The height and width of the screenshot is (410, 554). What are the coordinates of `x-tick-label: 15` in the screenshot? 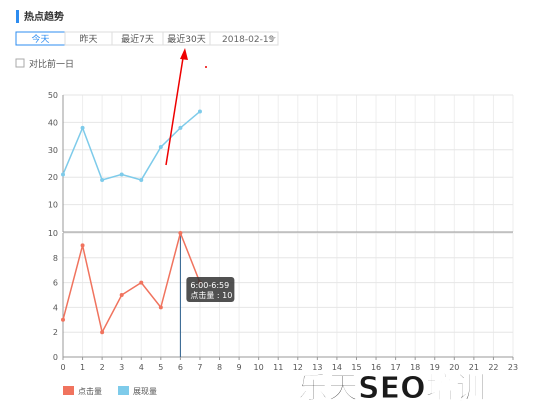 It's located at (356, 367).